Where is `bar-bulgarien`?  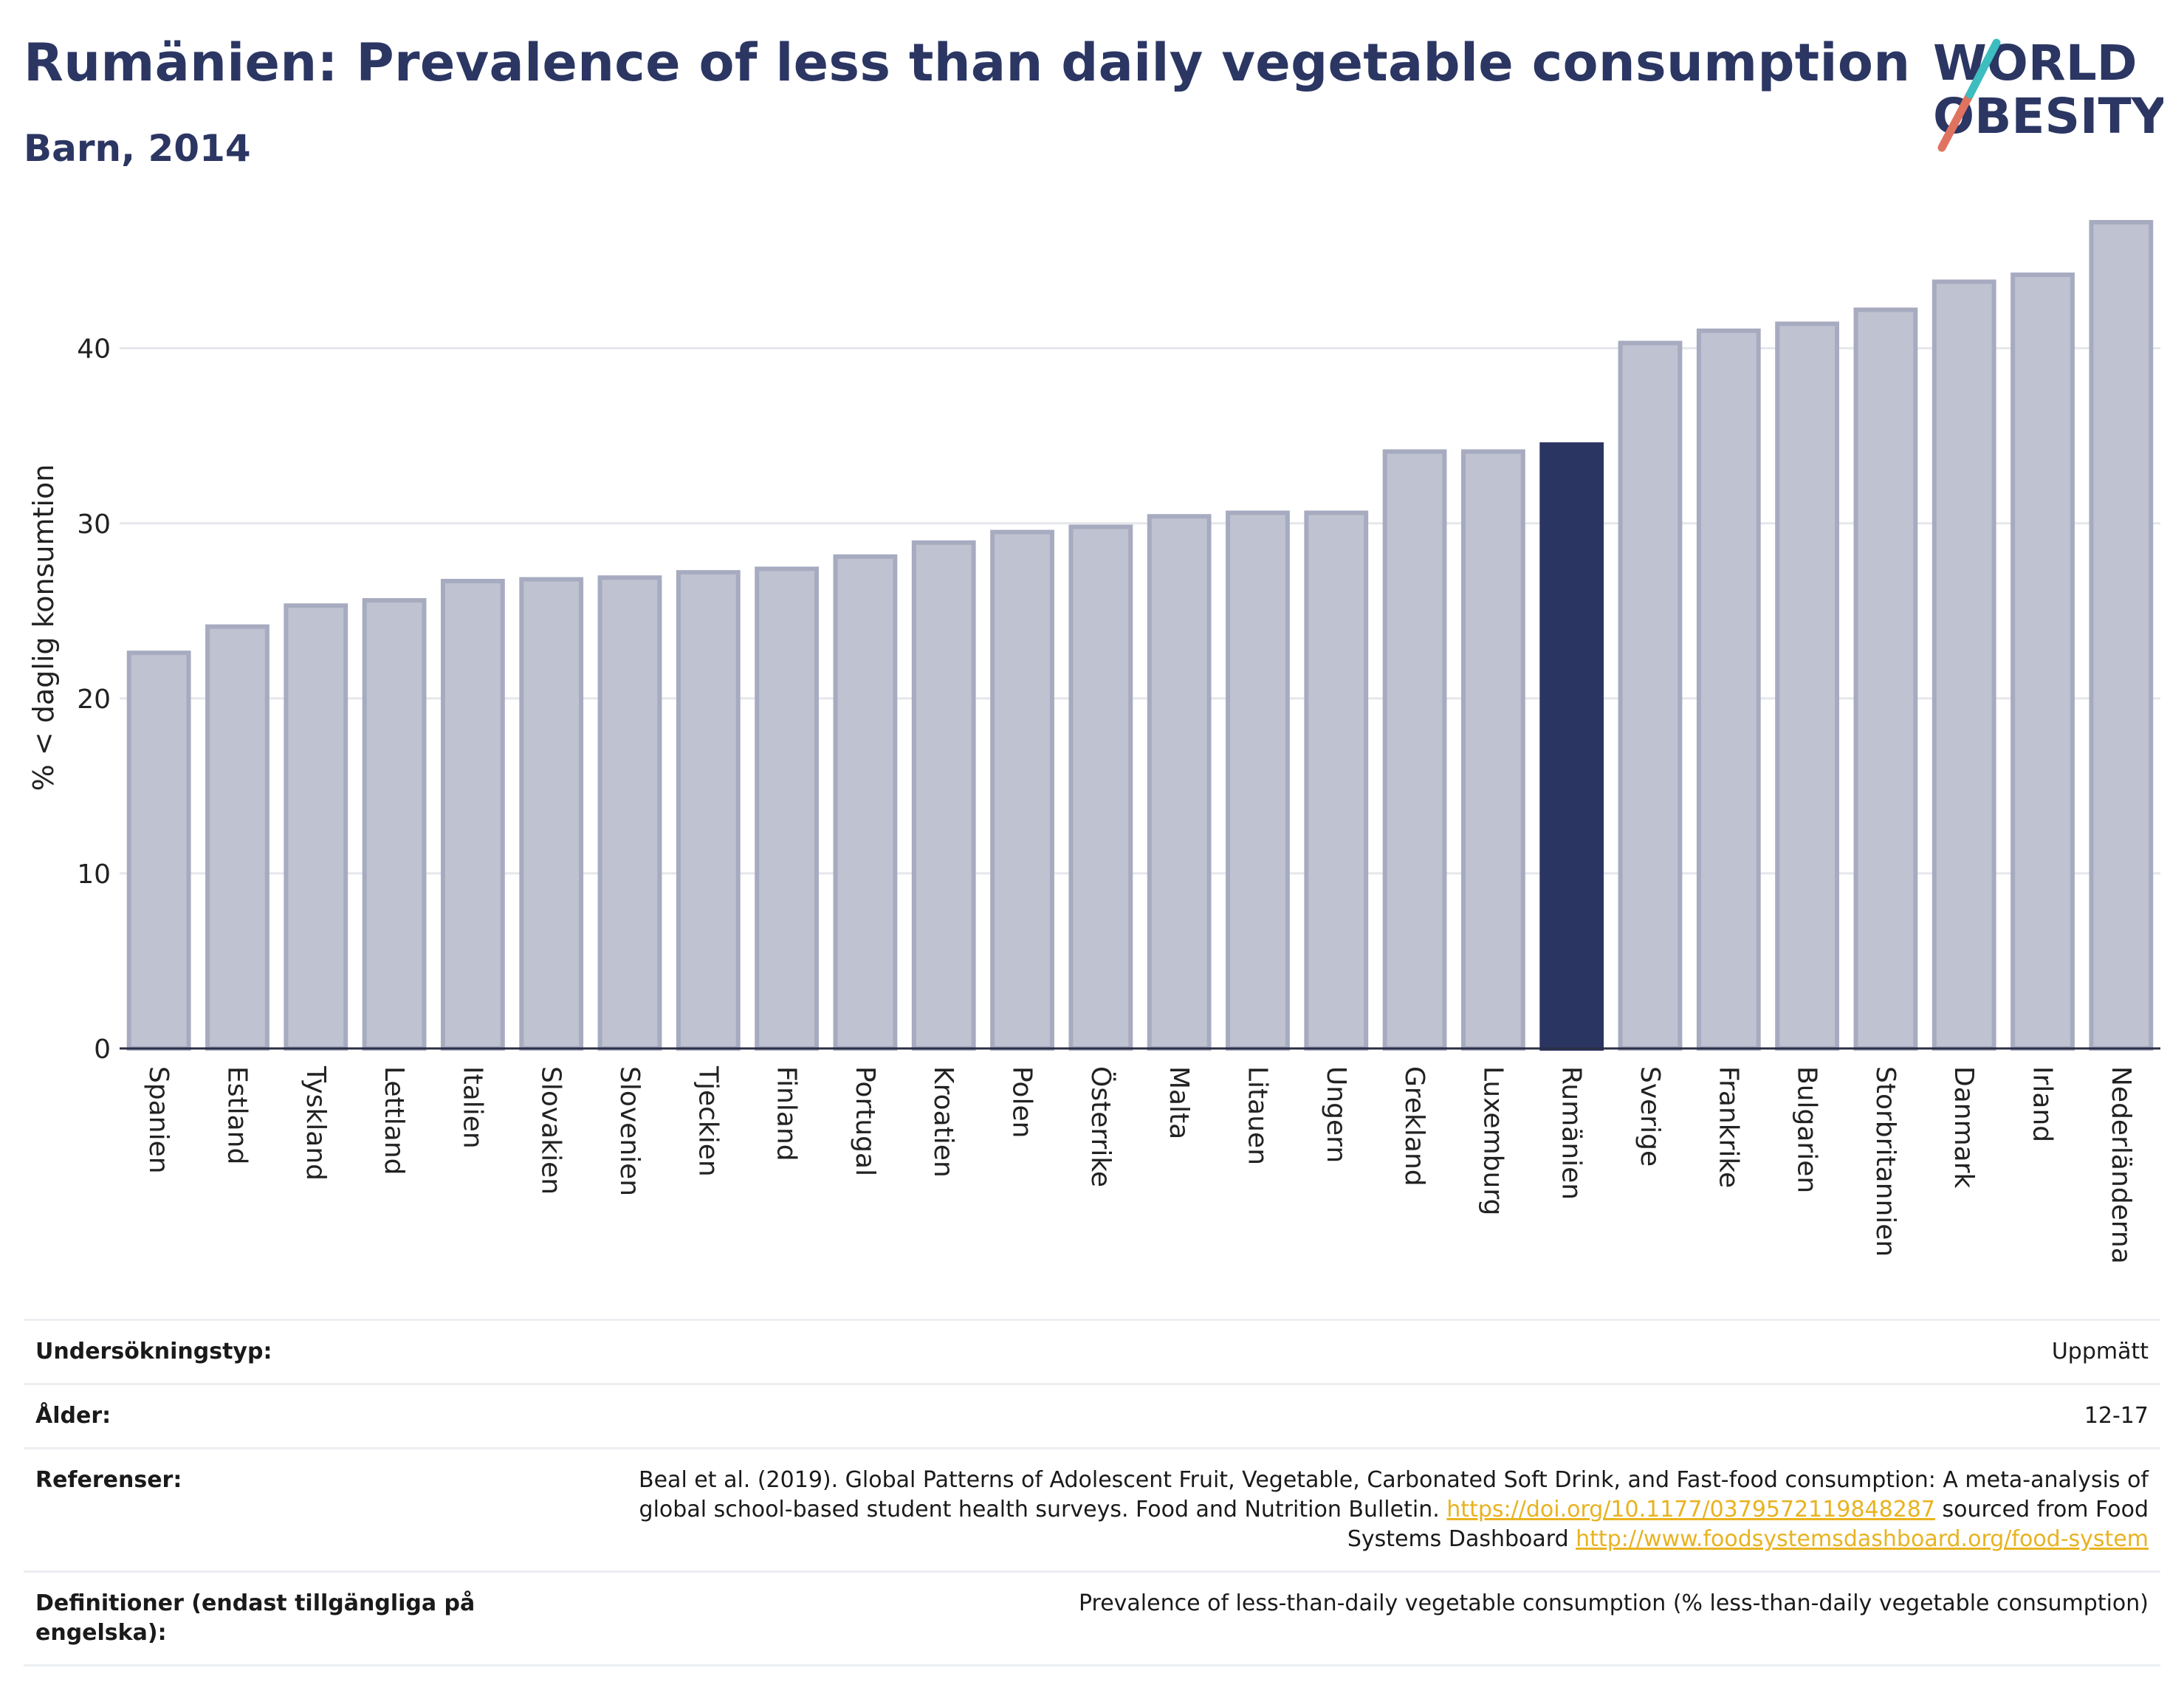
bar-bulgarien is located at coordinates (1808, 686).